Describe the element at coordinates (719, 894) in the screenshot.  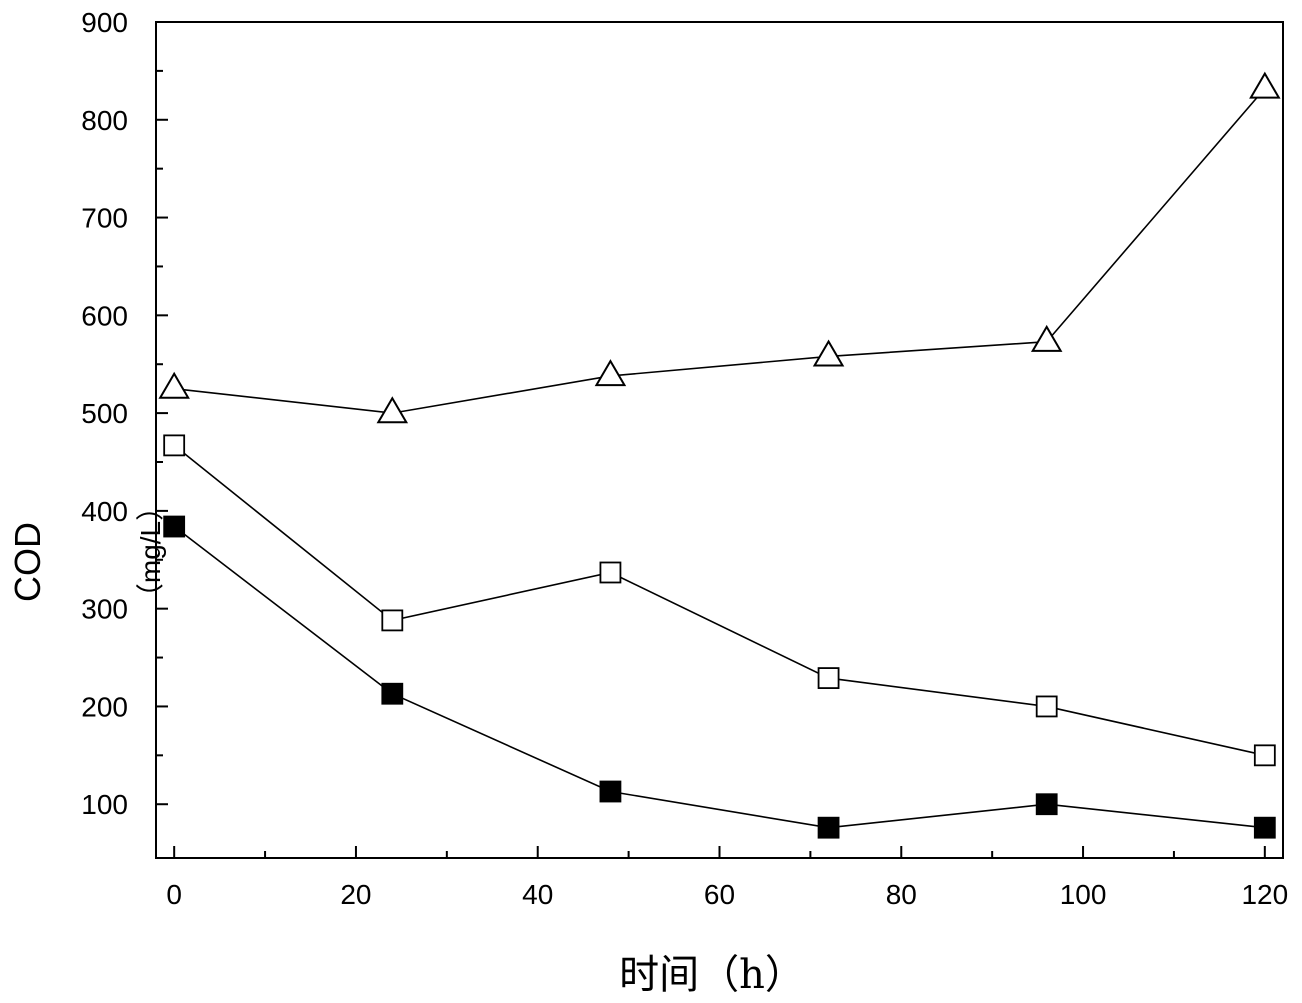
I see `x-tick-label: 60` at that location.